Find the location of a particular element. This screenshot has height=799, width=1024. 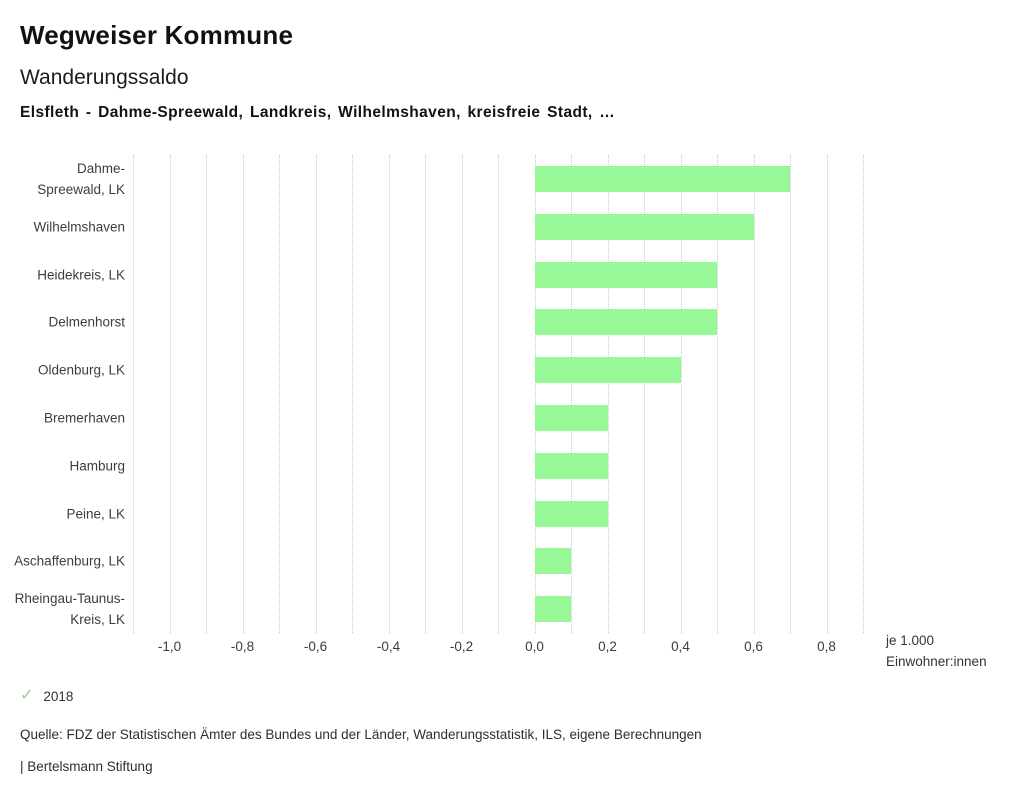

x-axis: -1,0 -0,8 -0,6 -0,4 -0,2 0,0 0,2 0,4 0,6 0,8 is located at coordinates (498, 648).